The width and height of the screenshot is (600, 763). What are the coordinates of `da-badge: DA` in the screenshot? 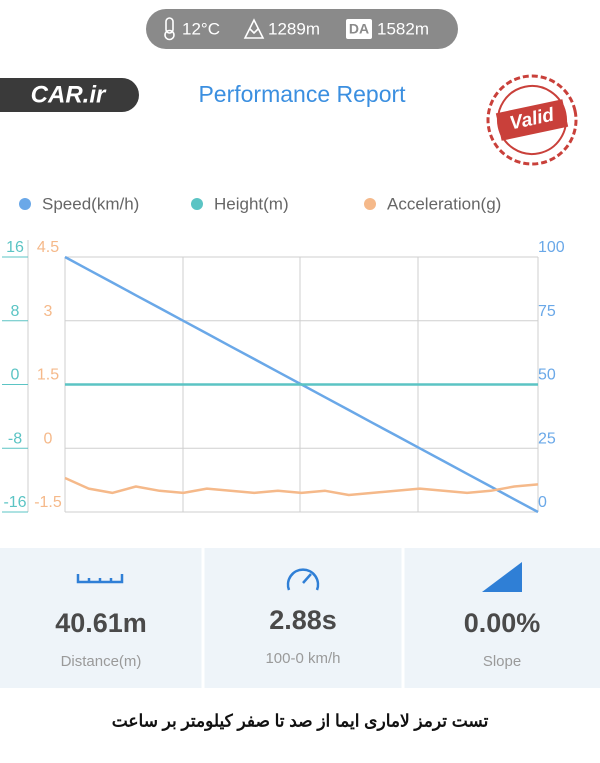 It's located at (359, 29).